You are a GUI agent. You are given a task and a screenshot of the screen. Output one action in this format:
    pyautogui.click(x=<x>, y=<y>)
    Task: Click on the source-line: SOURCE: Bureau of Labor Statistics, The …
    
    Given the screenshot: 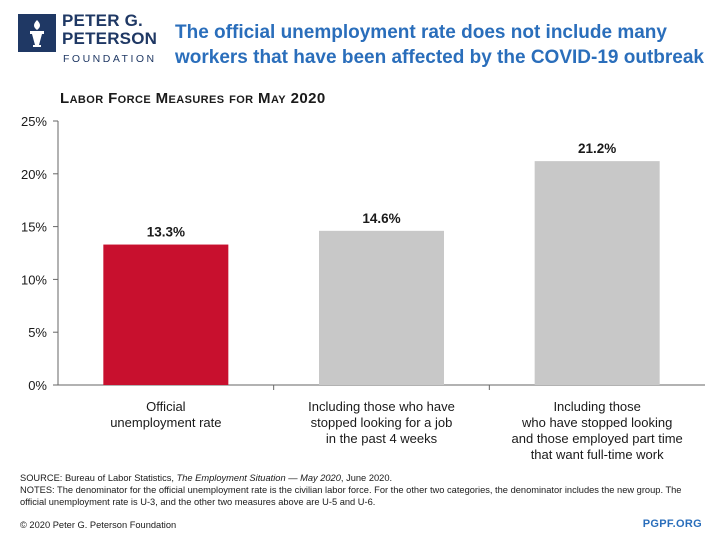 What is the action you would take?
    pyautogui.click(x=365, y=478)
    